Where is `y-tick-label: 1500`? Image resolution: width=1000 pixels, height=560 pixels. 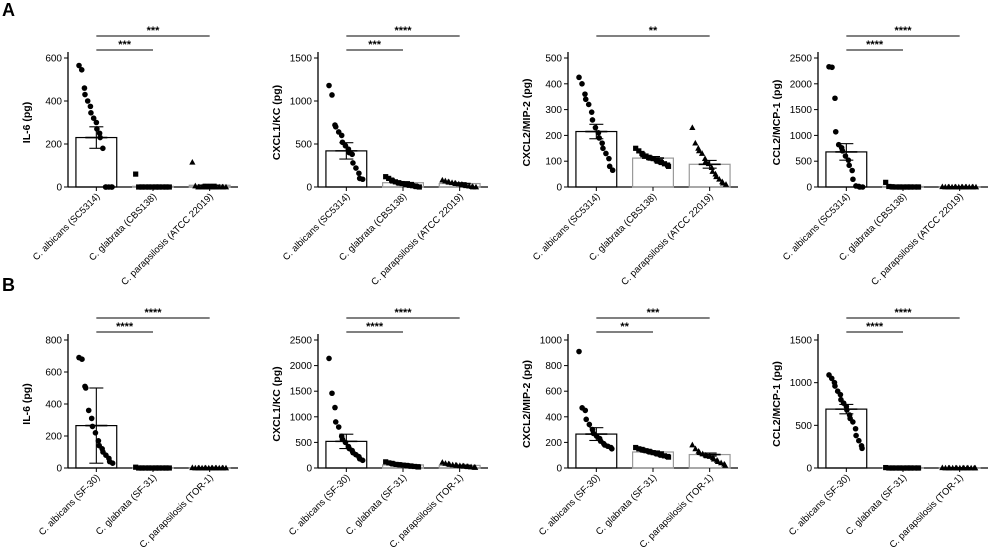
y-tick-label: 1500 is located at coordinates (801, 110).